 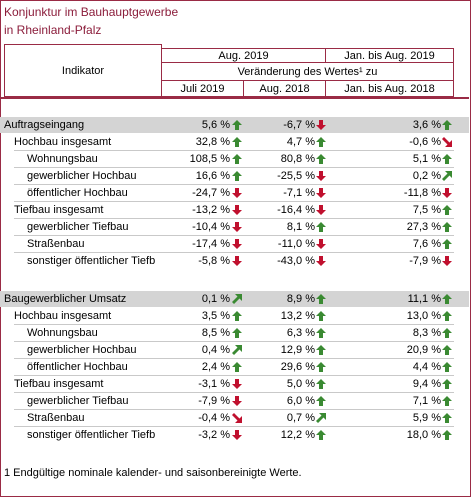 I want to click on value-jan-aug-2018: 18,0 %, so click(x=423, y=435).